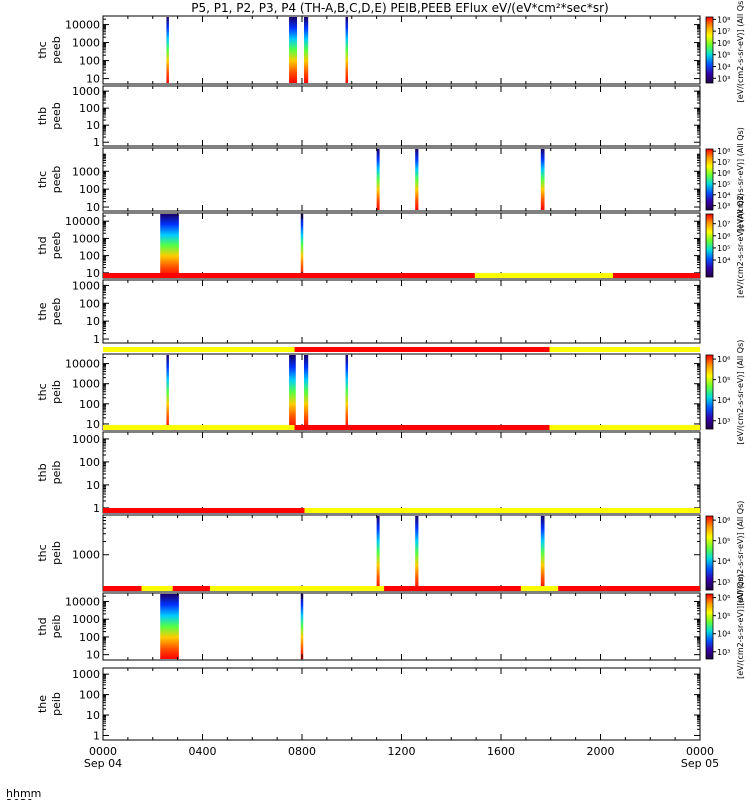  I want to click on x-tick-label: 0400, so click(203, 751).